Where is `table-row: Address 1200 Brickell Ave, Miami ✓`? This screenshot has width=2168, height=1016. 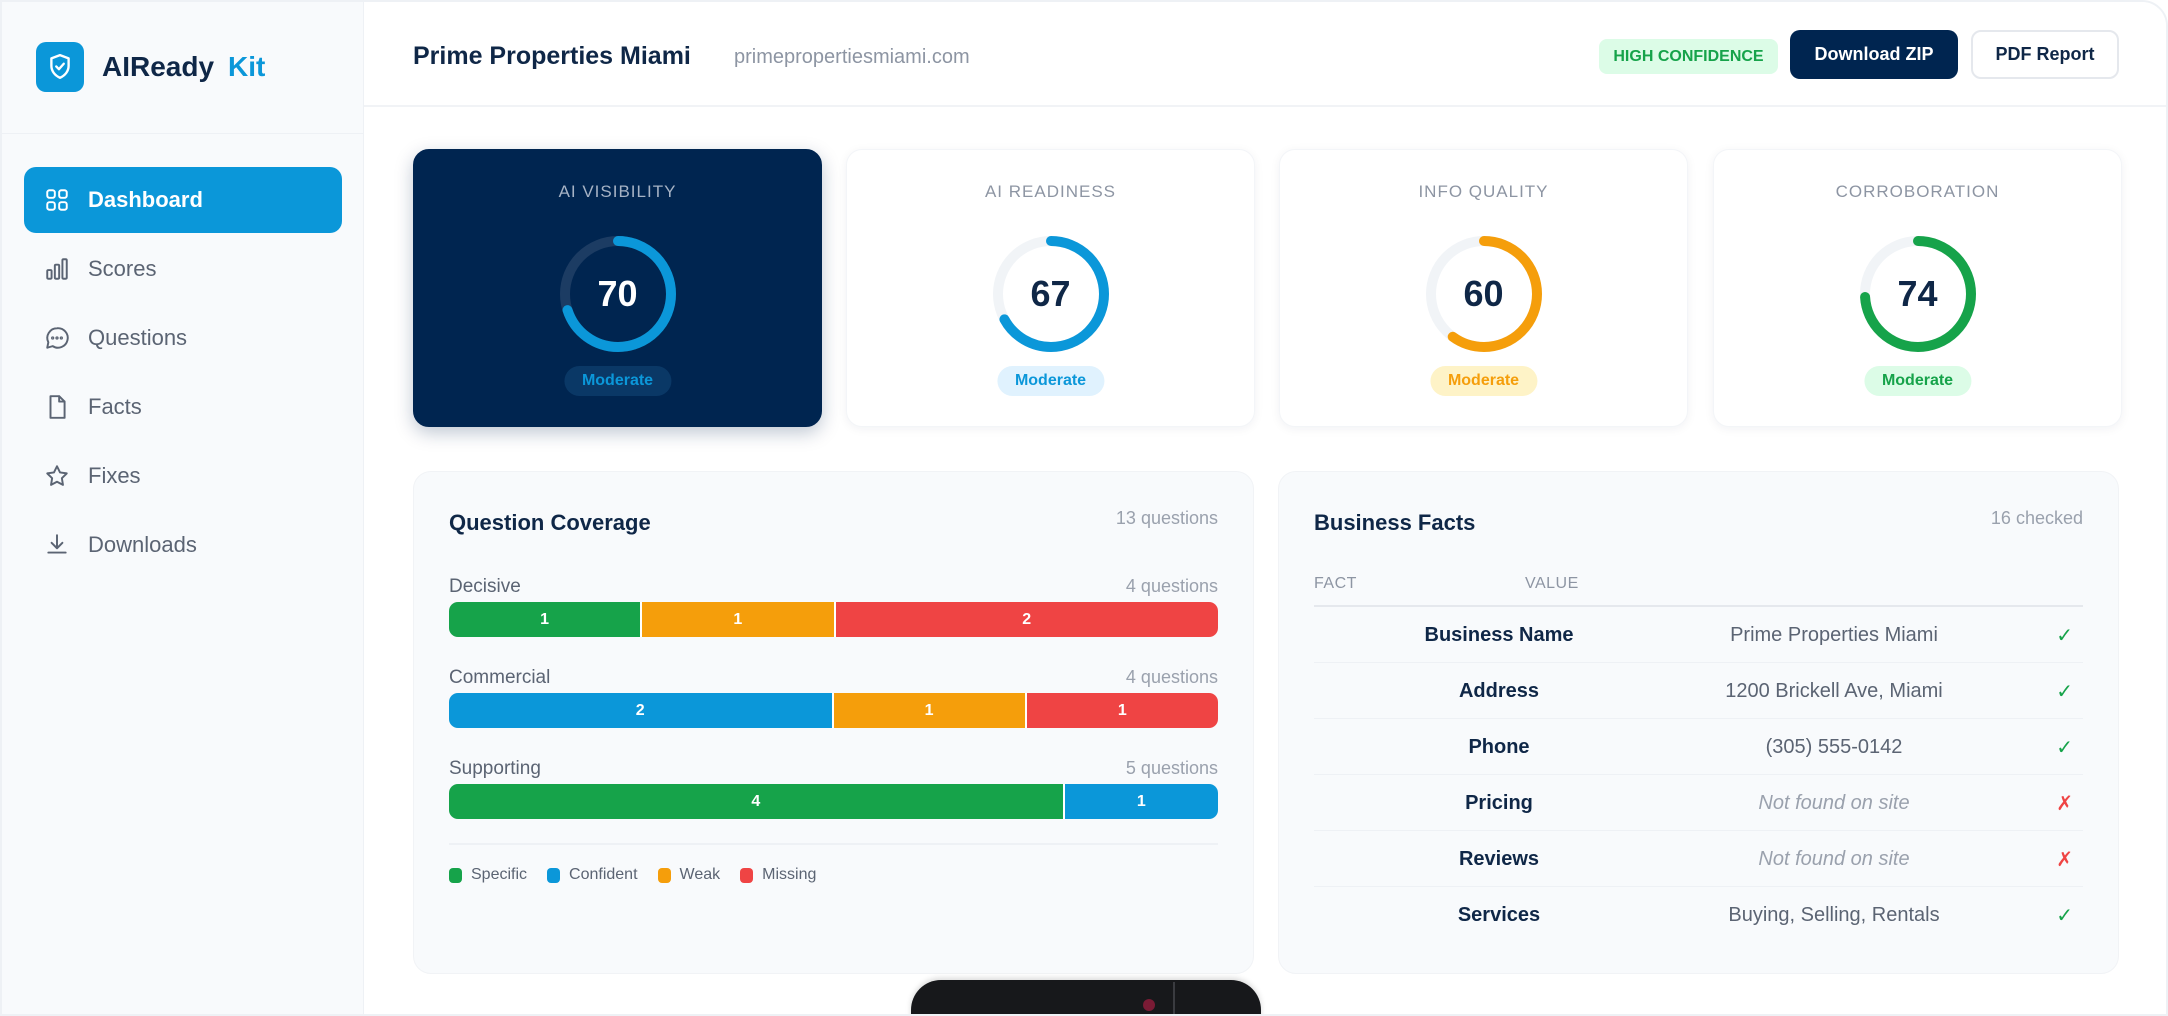
table-row: Address 1200 Brickell Ave, Miami ✓ is located at coordinates (1698, 691).